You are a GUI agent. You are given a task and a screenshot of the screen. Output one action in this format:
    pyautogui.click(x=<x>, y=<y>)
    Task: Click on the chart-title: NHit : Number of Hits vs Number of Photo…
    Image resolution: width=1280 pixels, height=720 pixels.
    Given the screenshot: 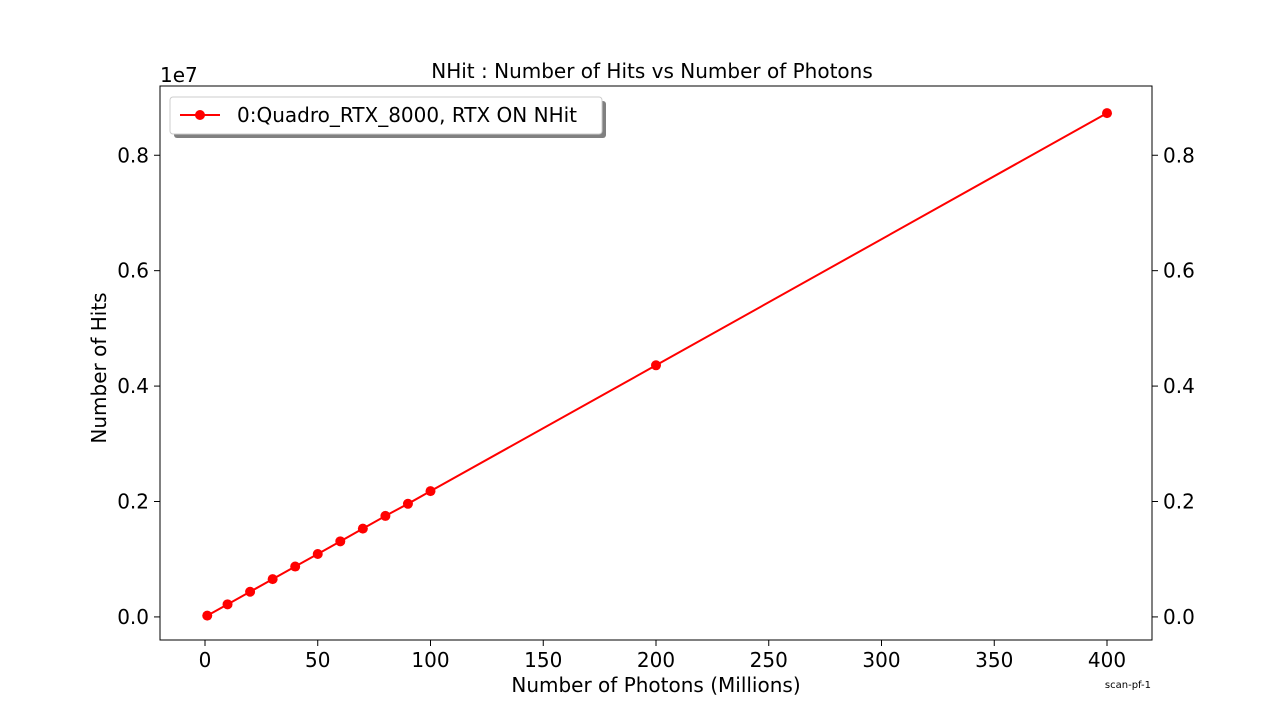 What is the action you would take?
    pyautogui.click(x=652, y=71)
    